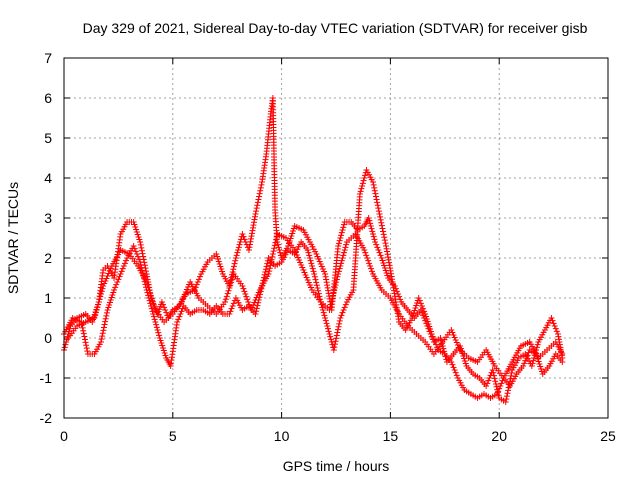 This screenshot has height=480, width=640. I want to click on y-tick-label: -1, so click(46, 378).